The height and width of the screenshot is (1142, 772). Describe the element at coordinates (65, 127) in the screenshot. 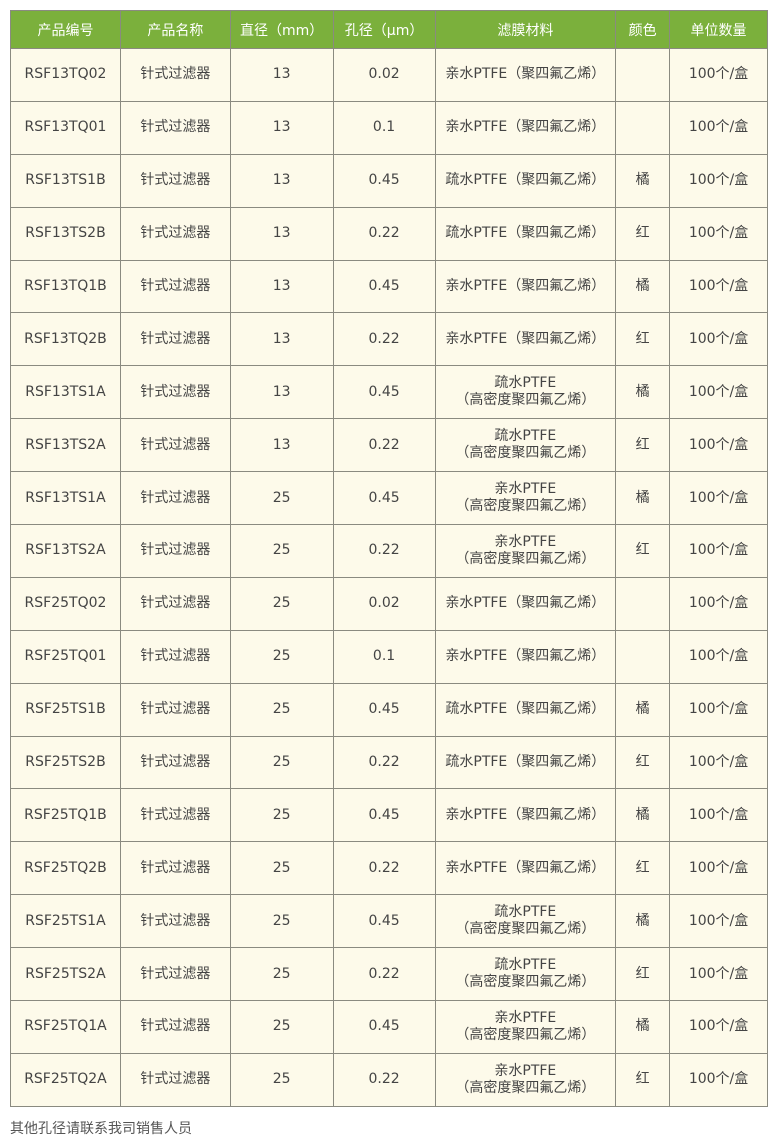

I see `cell-product-code: RSF13TQ01` at that location.